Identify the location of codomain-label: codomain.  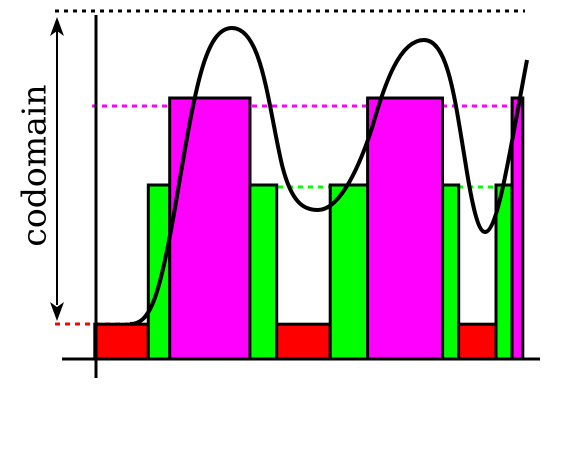
(34, 165).